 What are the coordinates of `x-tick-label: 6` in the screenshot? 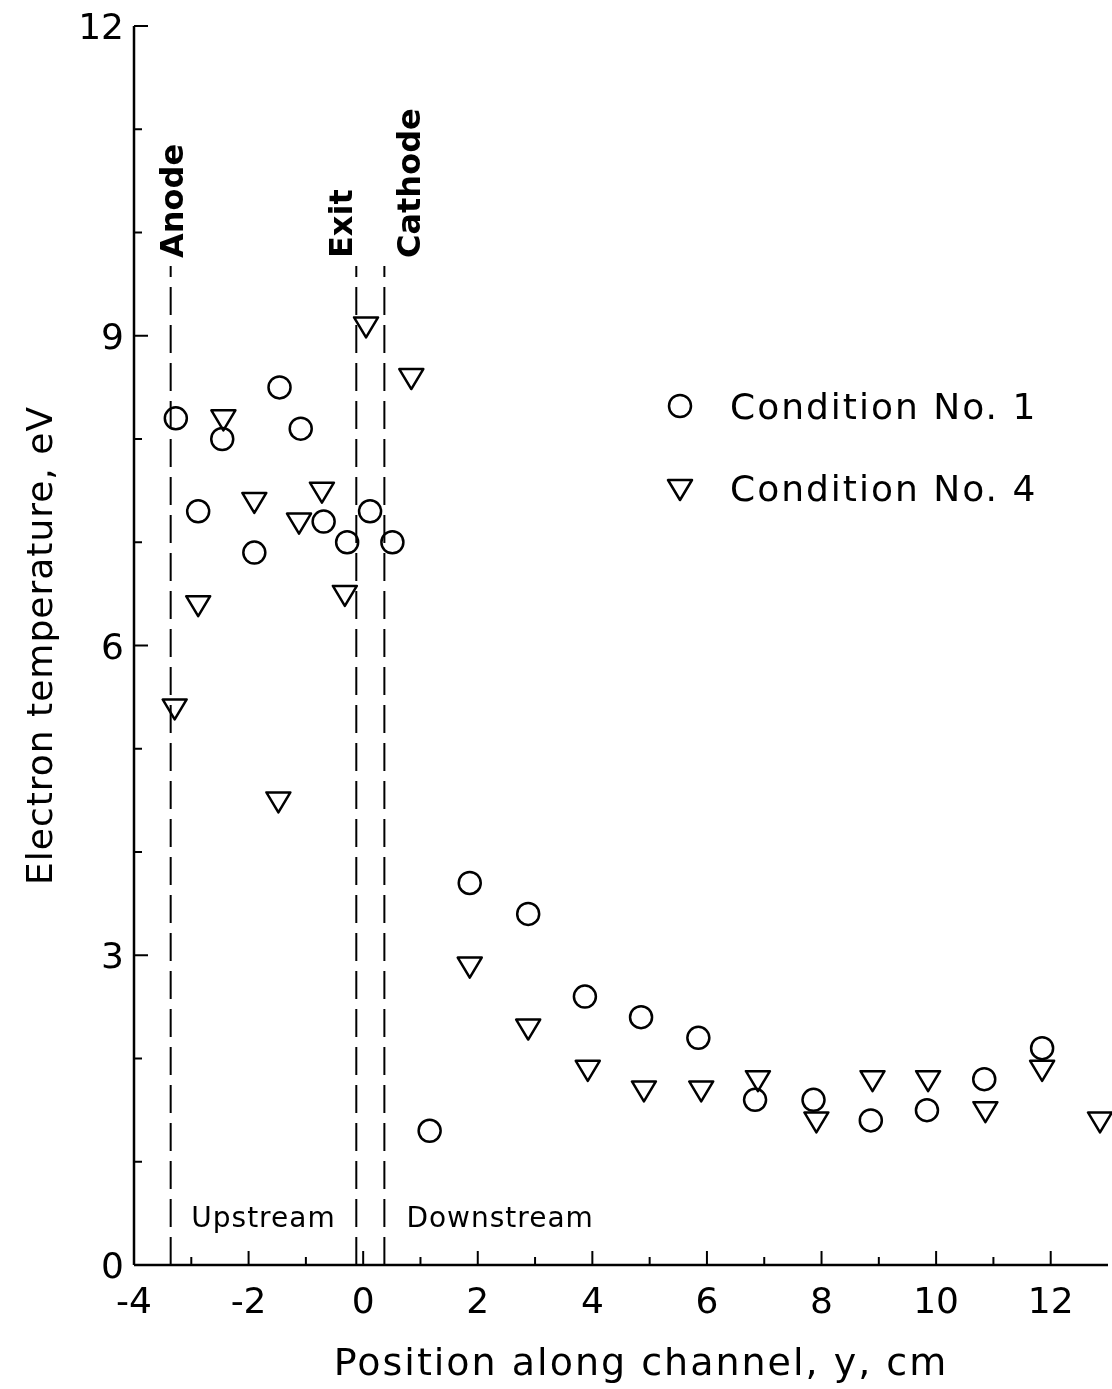 It's located at (707, 1300).